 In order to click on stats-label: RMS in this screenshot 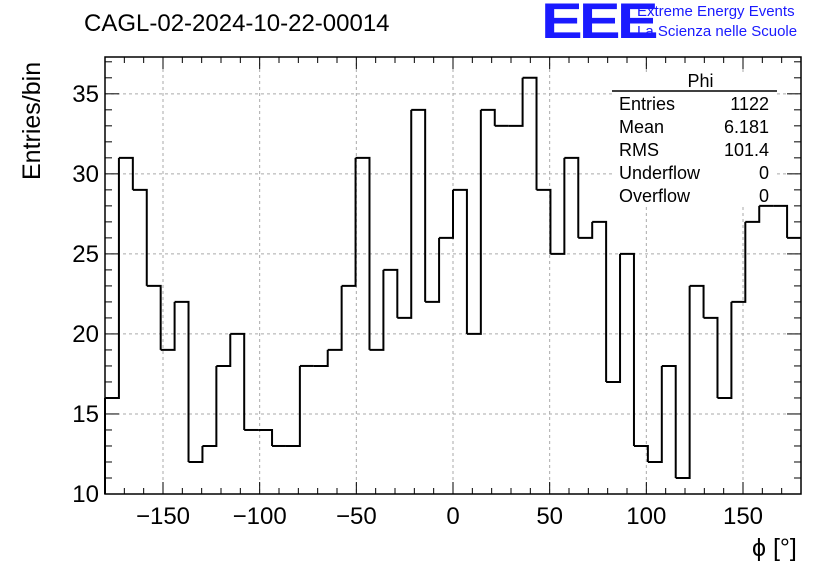, I will do `click(639, 150)`.